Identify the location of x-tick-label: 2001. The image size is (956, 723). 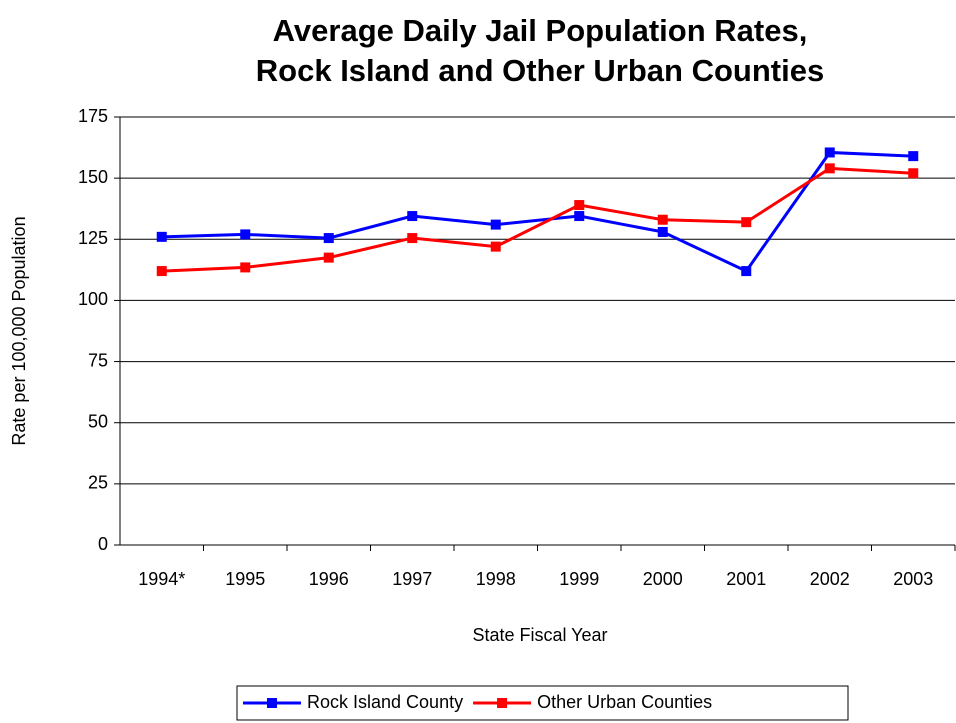
(746, 579).